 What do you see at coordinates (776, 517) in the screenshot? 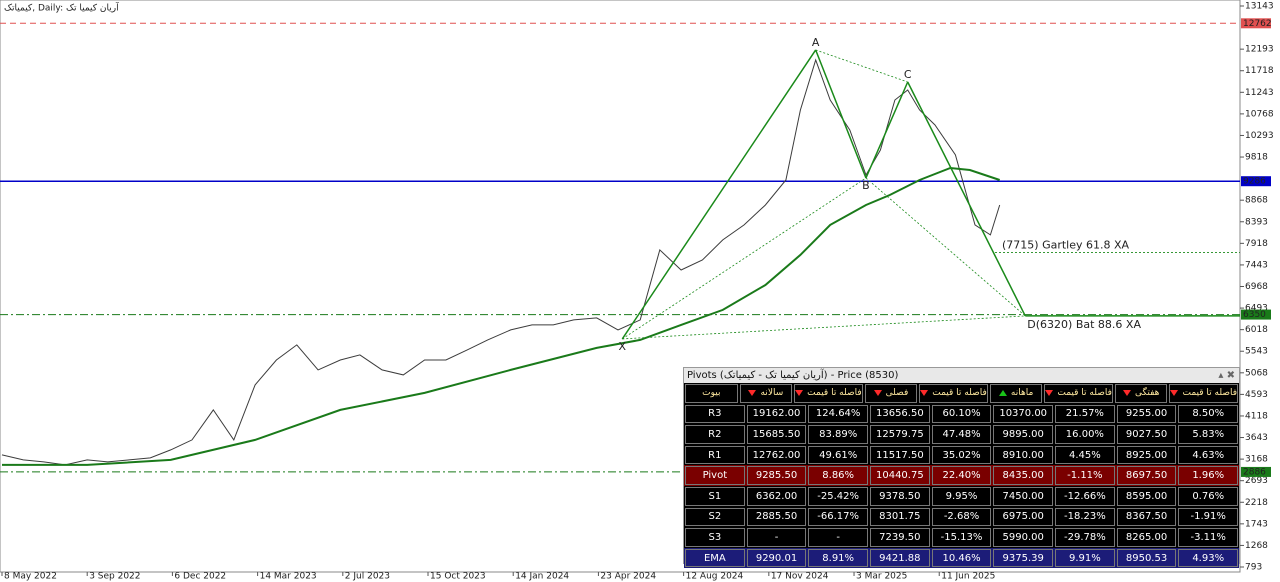
I see `table-cell: 2885.50` at bounding box center [776, 517].